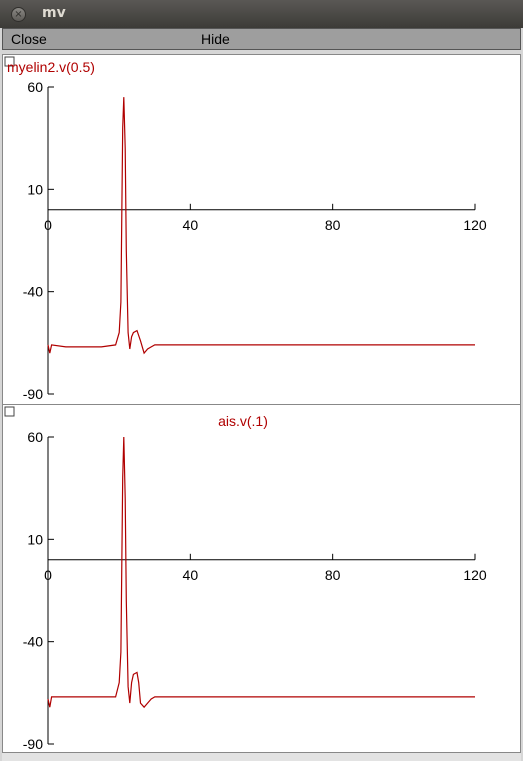 Image resolution: width=523 pixels, height=761 pixels. Describe the element at coordinates (261, 757) in the screenshot. I see `window-bottom-edge` at that location.